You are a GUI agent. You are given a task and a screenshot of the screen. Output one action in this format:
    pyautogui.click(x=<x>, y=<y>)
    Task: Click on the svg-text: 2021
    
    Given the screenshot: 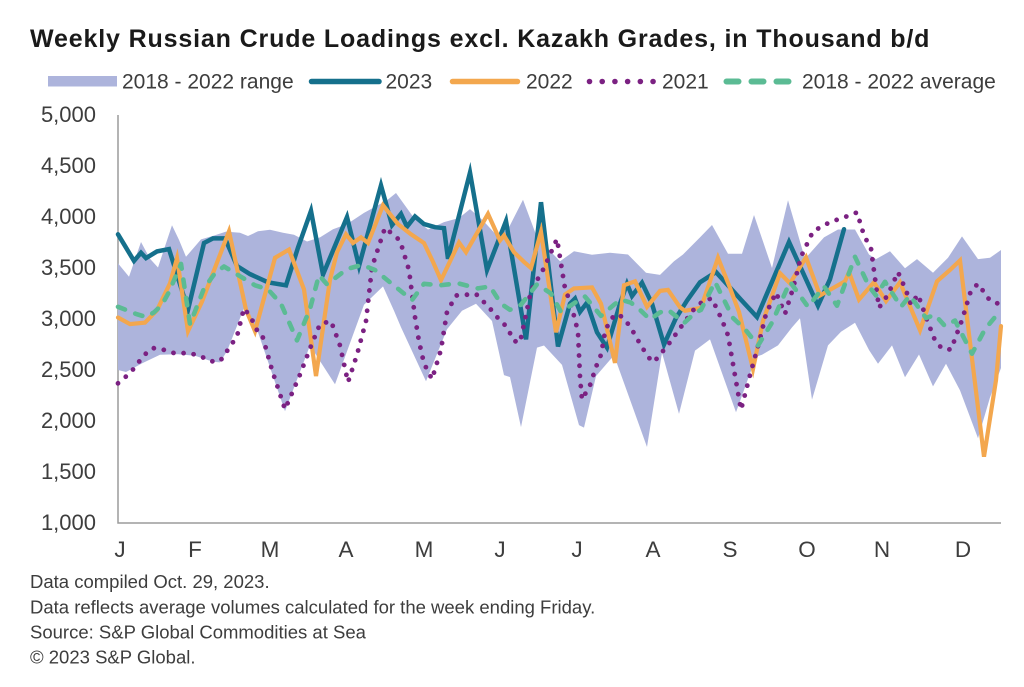 What is the action you would take?
    pyautogui.click(x=685, y=82)
    